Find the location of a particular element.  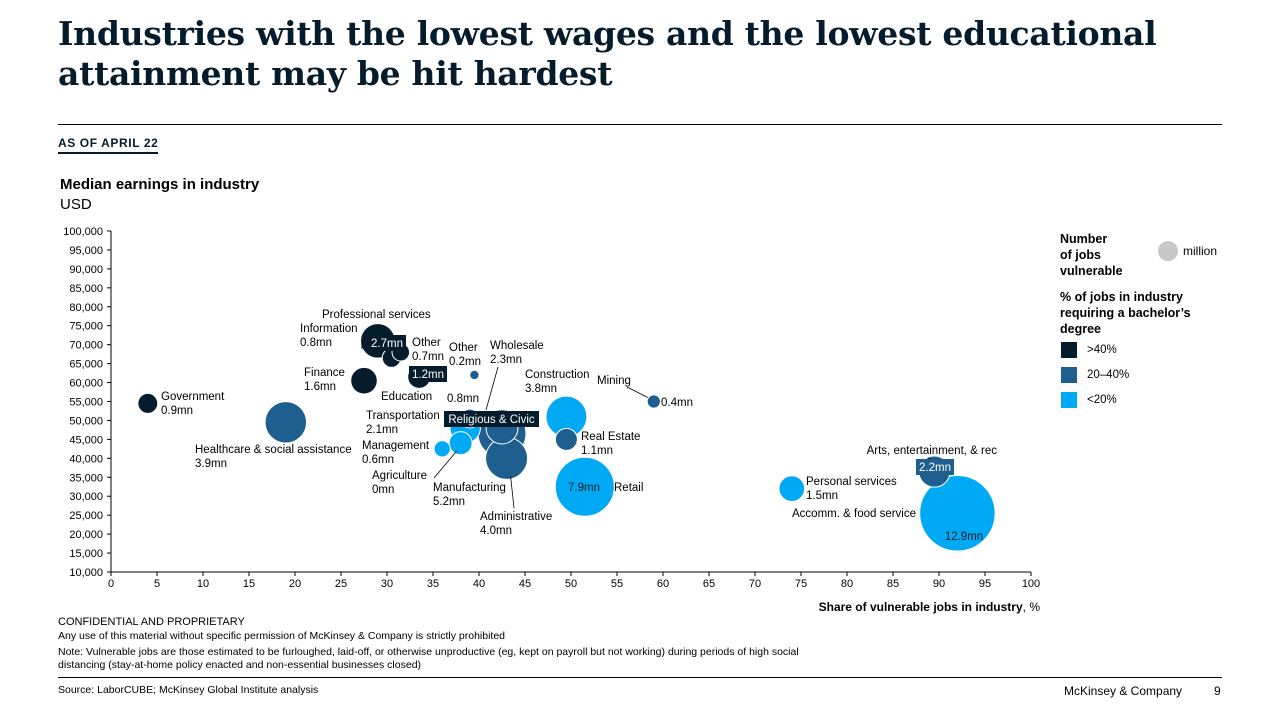

data-label: 0.2mn is located at coordinates (465, 362).